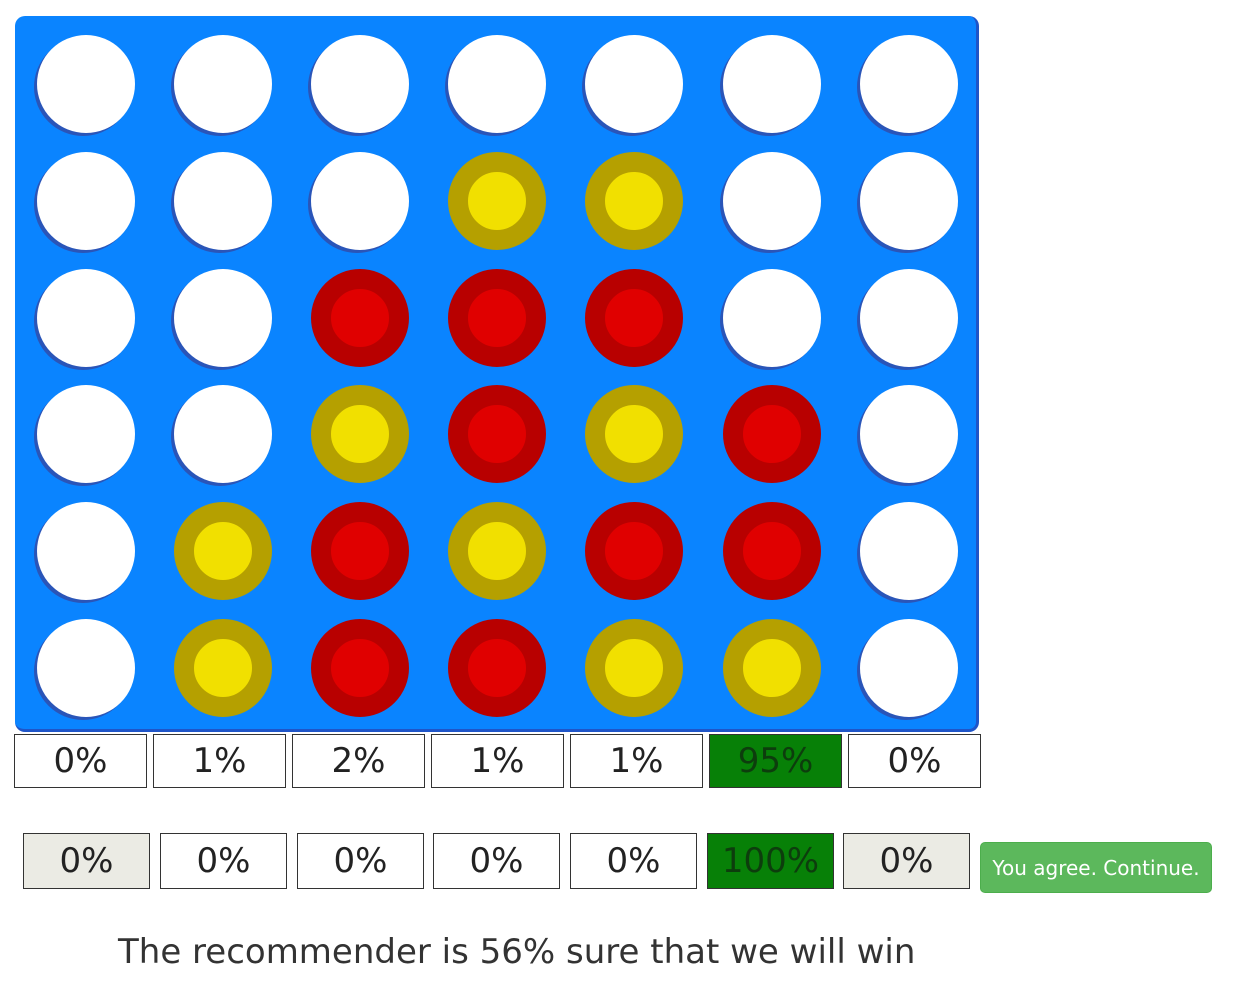 The height and width of the screenshot is (1000, 1236). Describe the element at coordinates (770, 861) in the screenshot. I see `confidence-cell-col-6: 100%` at that location.